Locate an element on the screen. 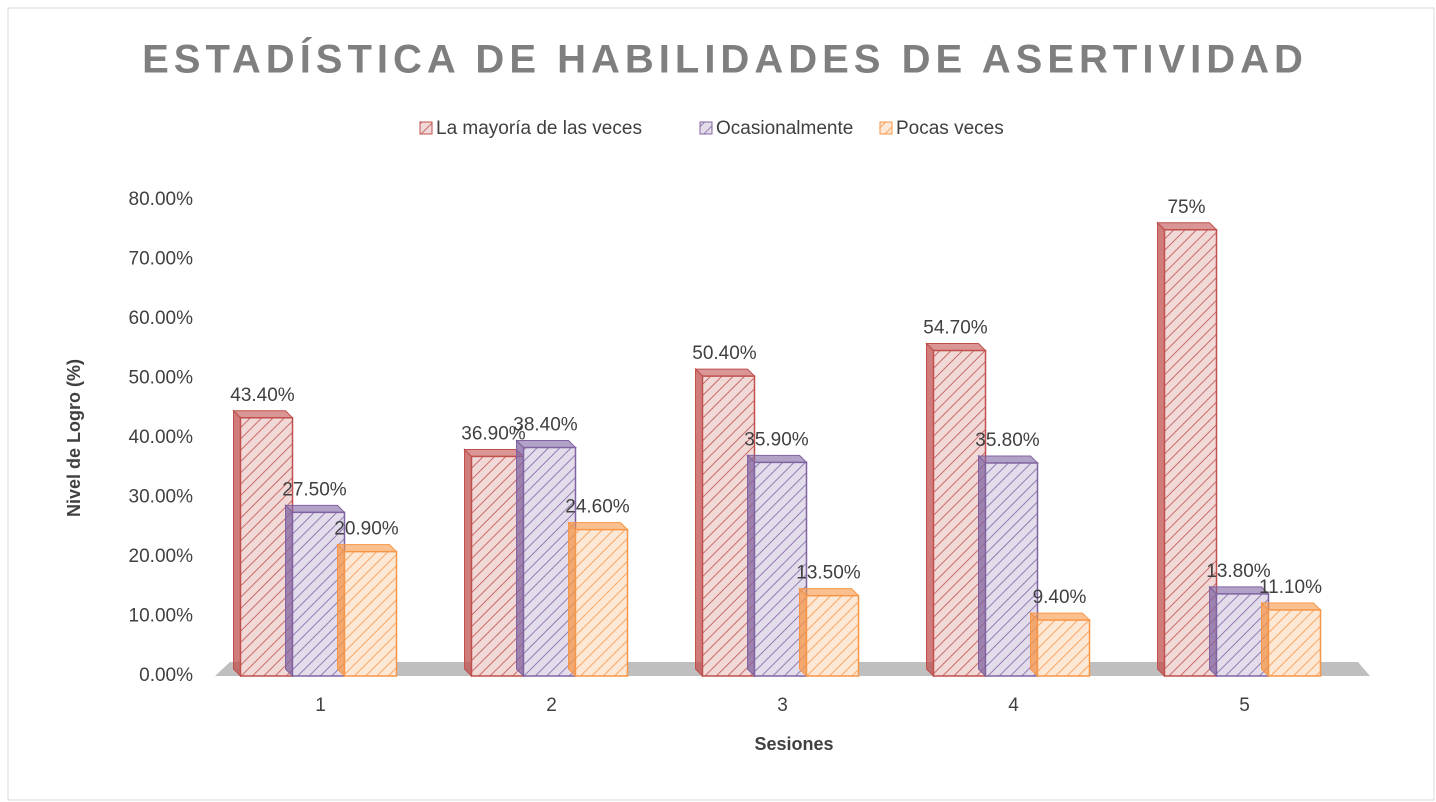 This screenshot has height=802, width=1436. y-tick-label: 80.00% is located at coordinates (161, 199).